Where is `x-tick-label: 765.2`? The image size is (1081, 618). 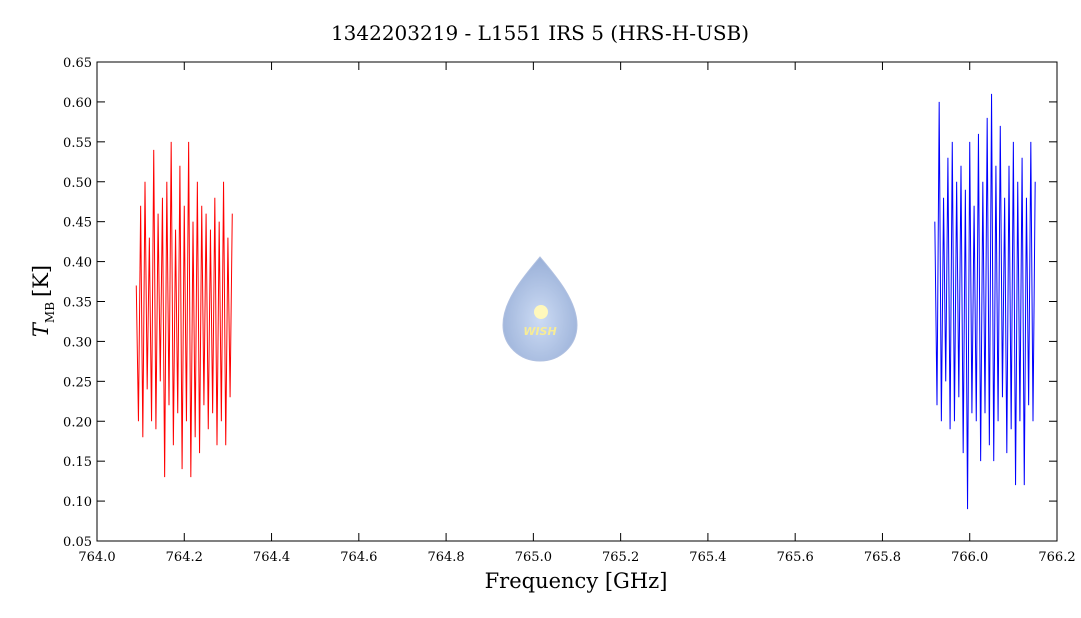 x-tick-label: 765.2 is located at coordinates (620, 557).